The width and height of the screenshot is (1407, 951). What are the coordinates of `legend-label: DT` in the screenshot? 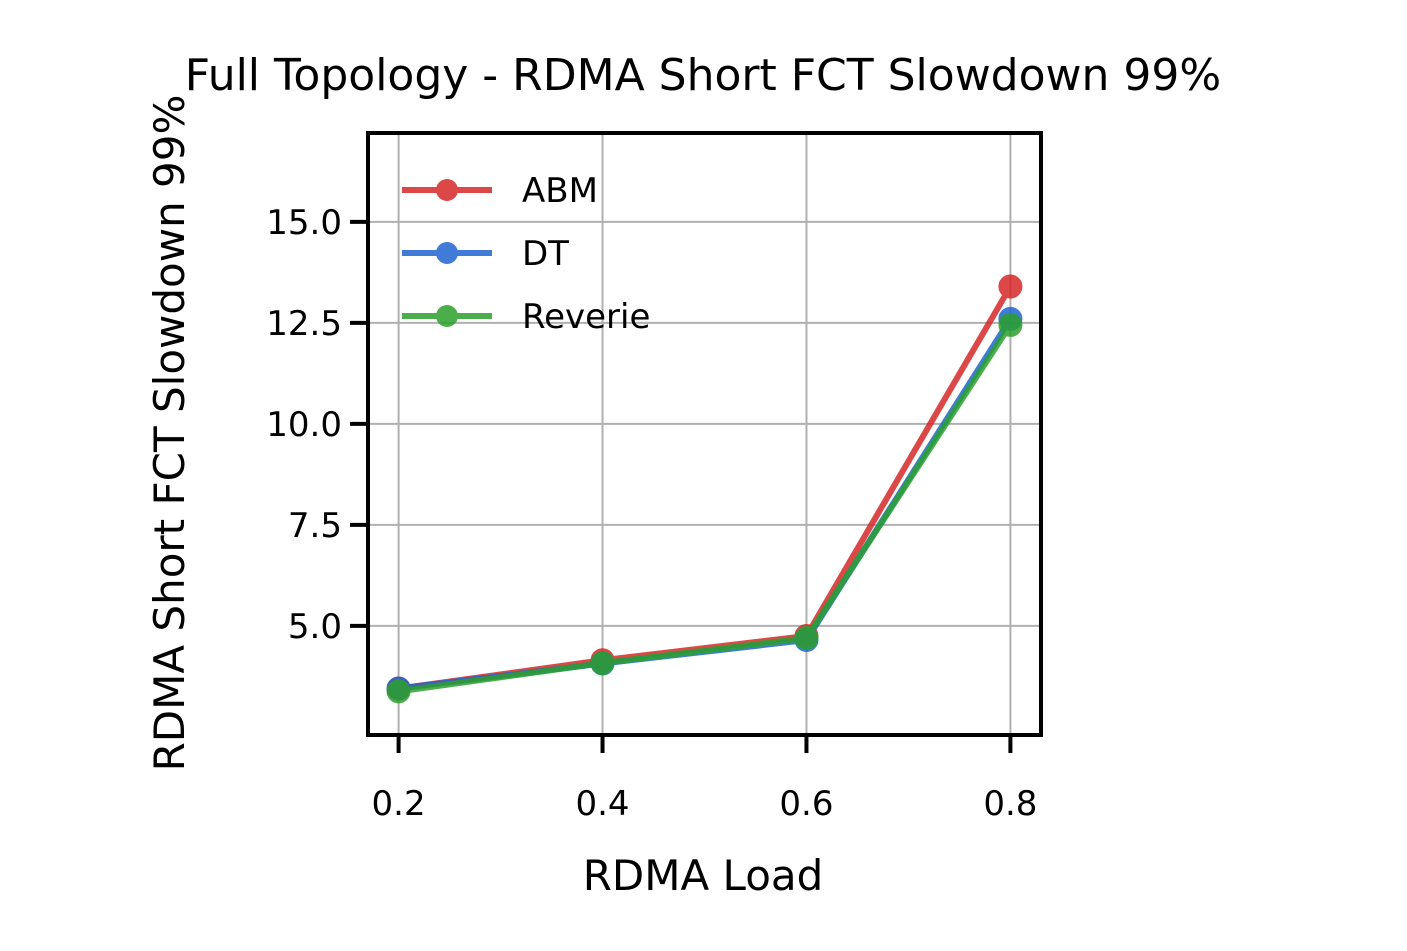 It's located at (545, 254).